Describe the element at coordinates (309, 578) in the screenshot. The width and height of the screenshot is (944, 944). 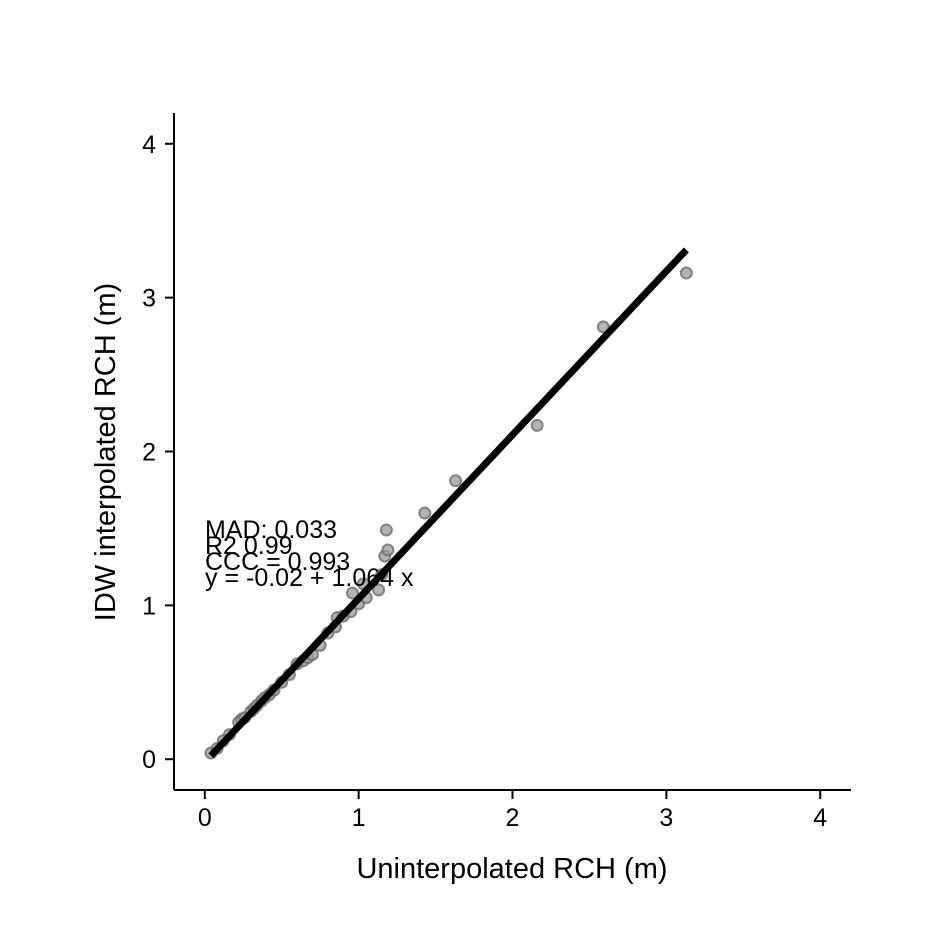
I see `stat-equation: y = -0.02 + 1.064 x` at that location.